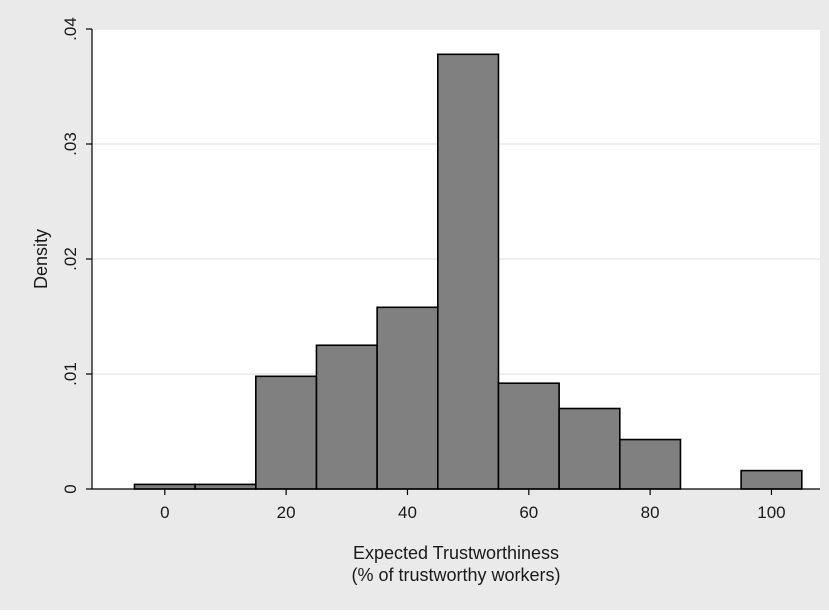 Image resolution: width=829 pixels, height=615 pixels. Describe the element at coordinates (650, 512) in the screenshot. I see `x-tick-label: 80` at that location.